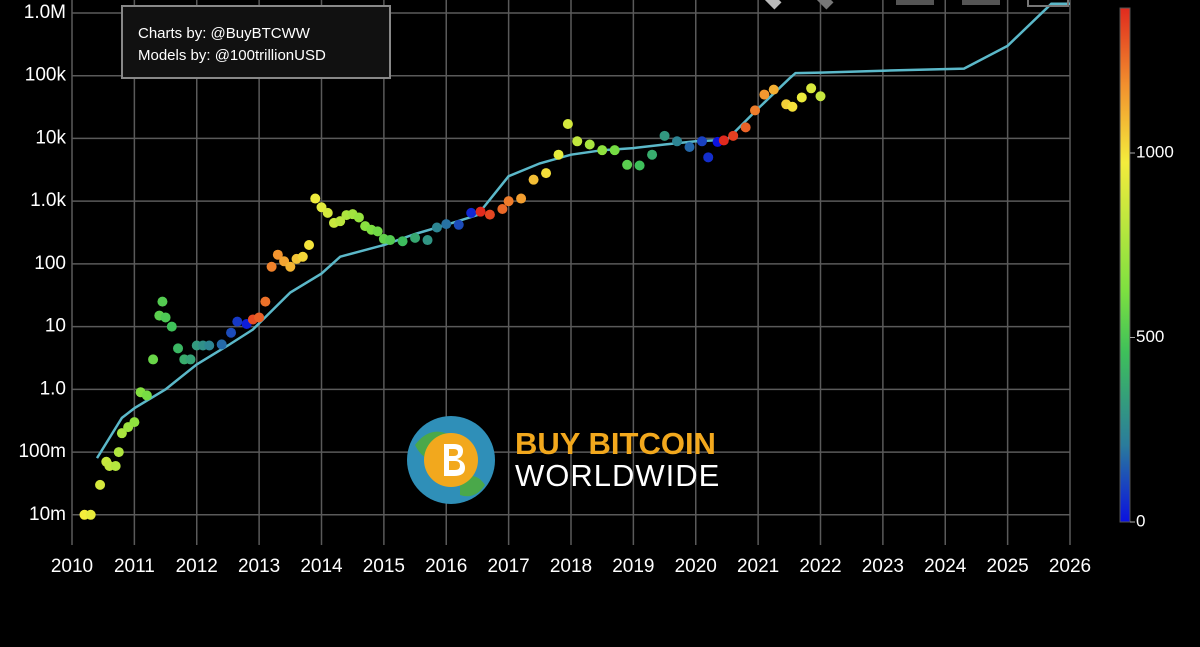  What do you see at coordinates (50, 137) in the screenshot?
I see `y-tick-label: 10k` at bounding box center [50, 137].